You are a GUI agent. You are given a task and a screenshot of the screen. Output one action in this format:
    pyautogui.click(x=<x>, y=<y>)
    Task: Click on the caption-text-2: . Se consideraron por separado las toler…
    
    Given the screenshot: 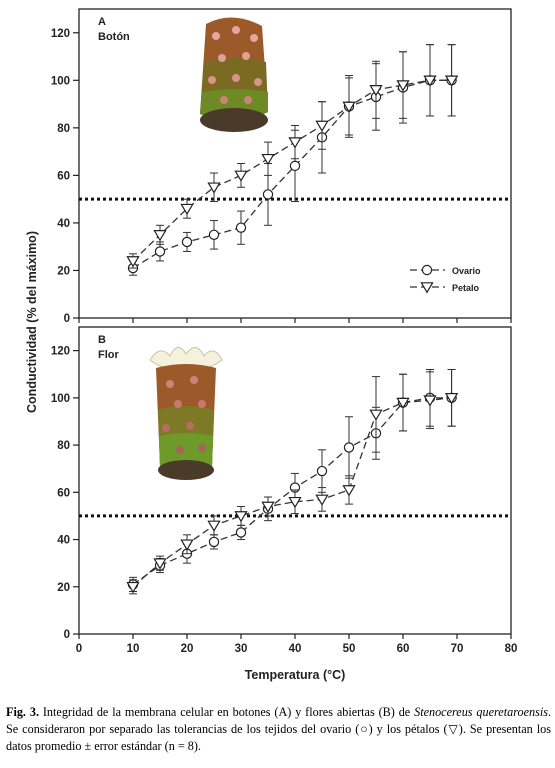 What is the action you would take?
    pyautogui.click(x=279, y=729)
    